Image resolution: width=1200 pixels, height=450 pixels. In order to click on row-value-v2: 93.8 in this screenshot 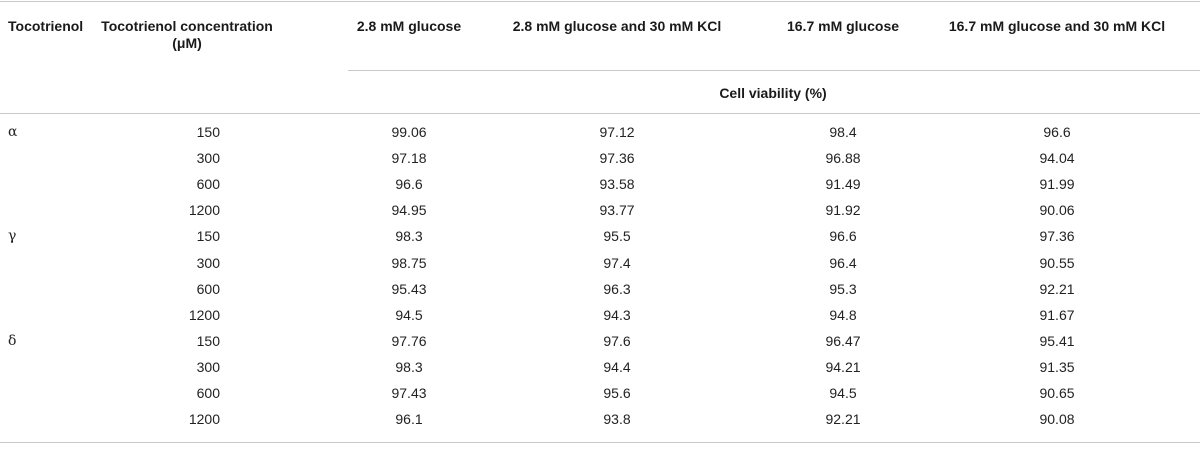, I will do `click(617, 419)`.